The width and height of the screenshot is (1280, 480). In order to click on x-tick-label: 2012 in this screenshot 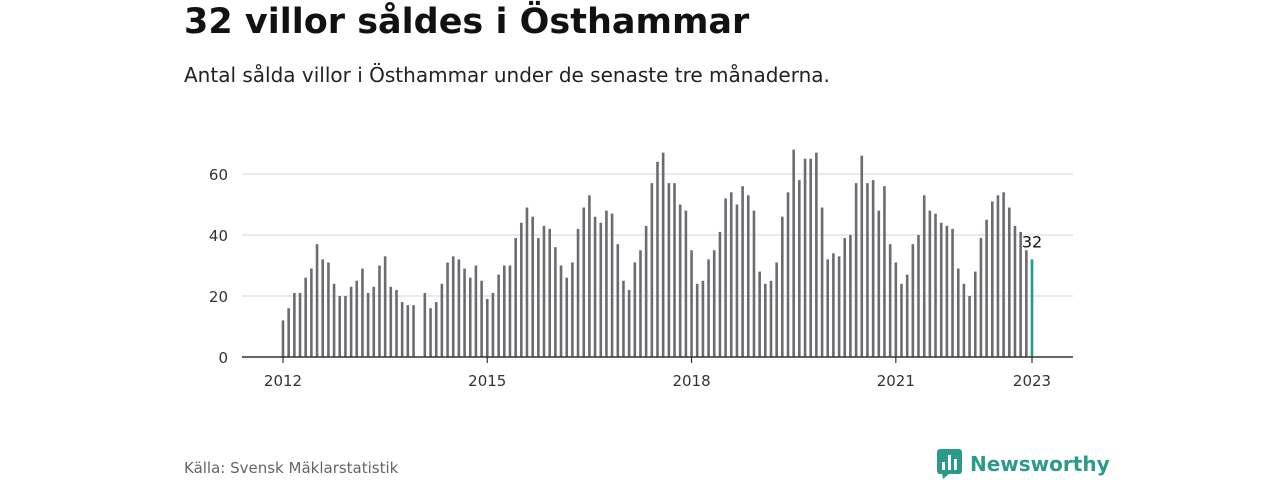, I will do `click(283, 381)`.